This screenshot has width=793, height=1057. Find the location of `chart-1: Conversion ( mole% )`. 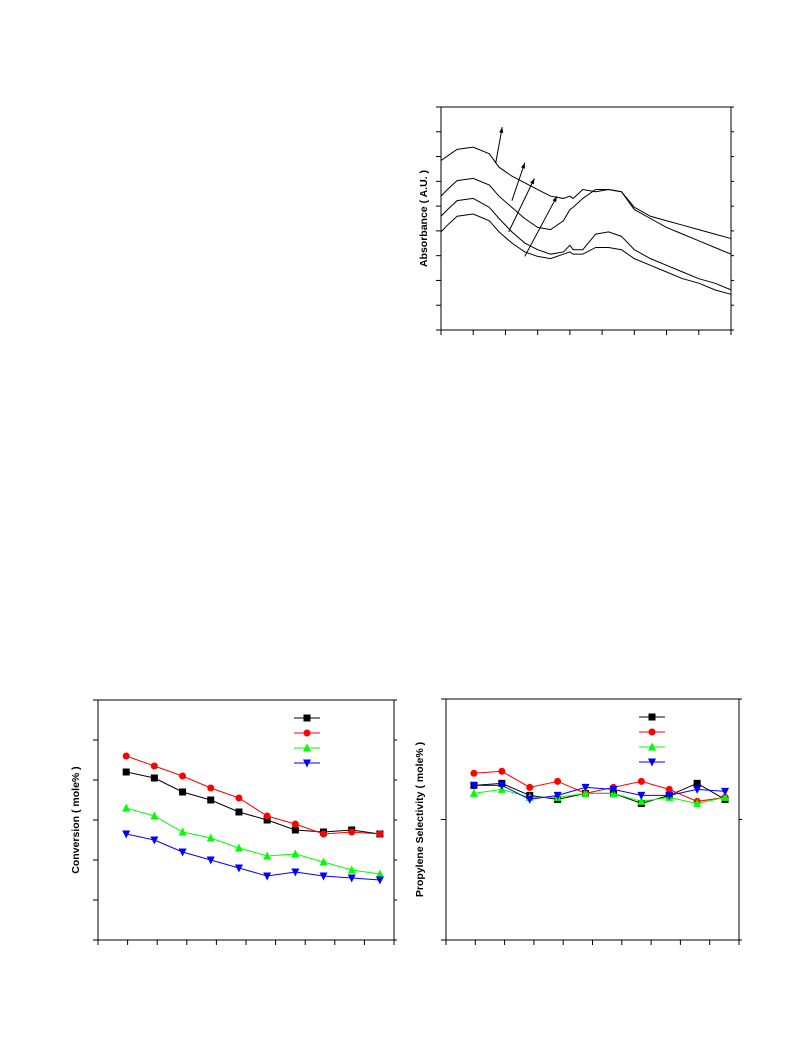

chart-1: Conversion ( mole% ) is located at coordinates (233, 822).